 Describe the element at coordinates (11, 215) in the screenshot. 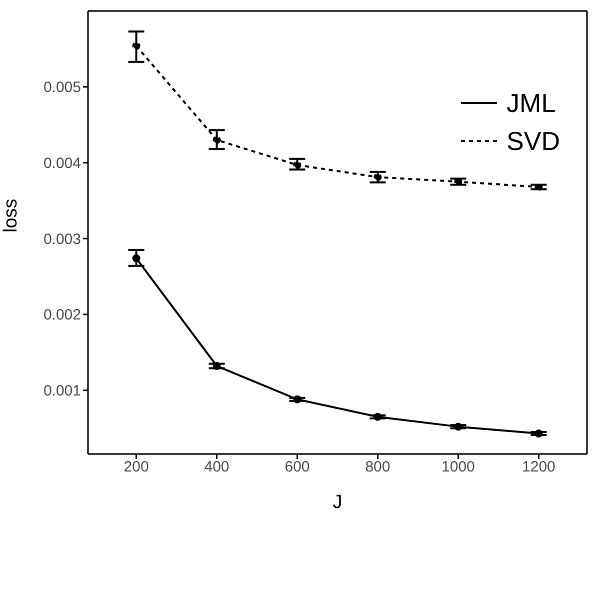

I see `y-axis-title: loss` at that location.